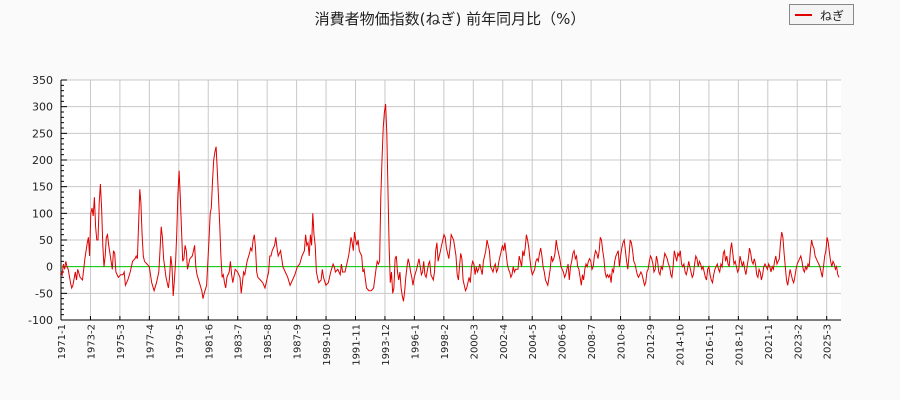 The width and height of the screenshot is (900, 400). I want to click on x-tick-label: 1977-4, so click(150, 341).